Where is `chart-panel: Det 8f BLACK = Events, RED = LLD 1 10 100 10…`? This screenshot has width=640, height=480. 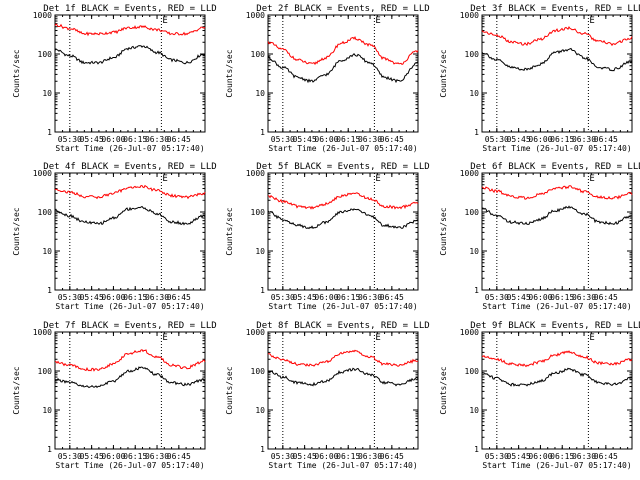
chart-panel: Det 8f BLACK = Events, RED = LLD 1 10 100 10… is located at coordinates (327, 395).